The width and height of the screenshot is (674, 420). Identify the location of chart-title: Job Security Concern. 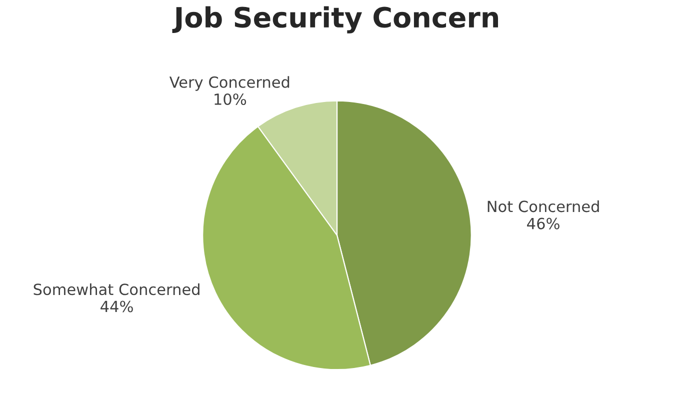
(335, 20).